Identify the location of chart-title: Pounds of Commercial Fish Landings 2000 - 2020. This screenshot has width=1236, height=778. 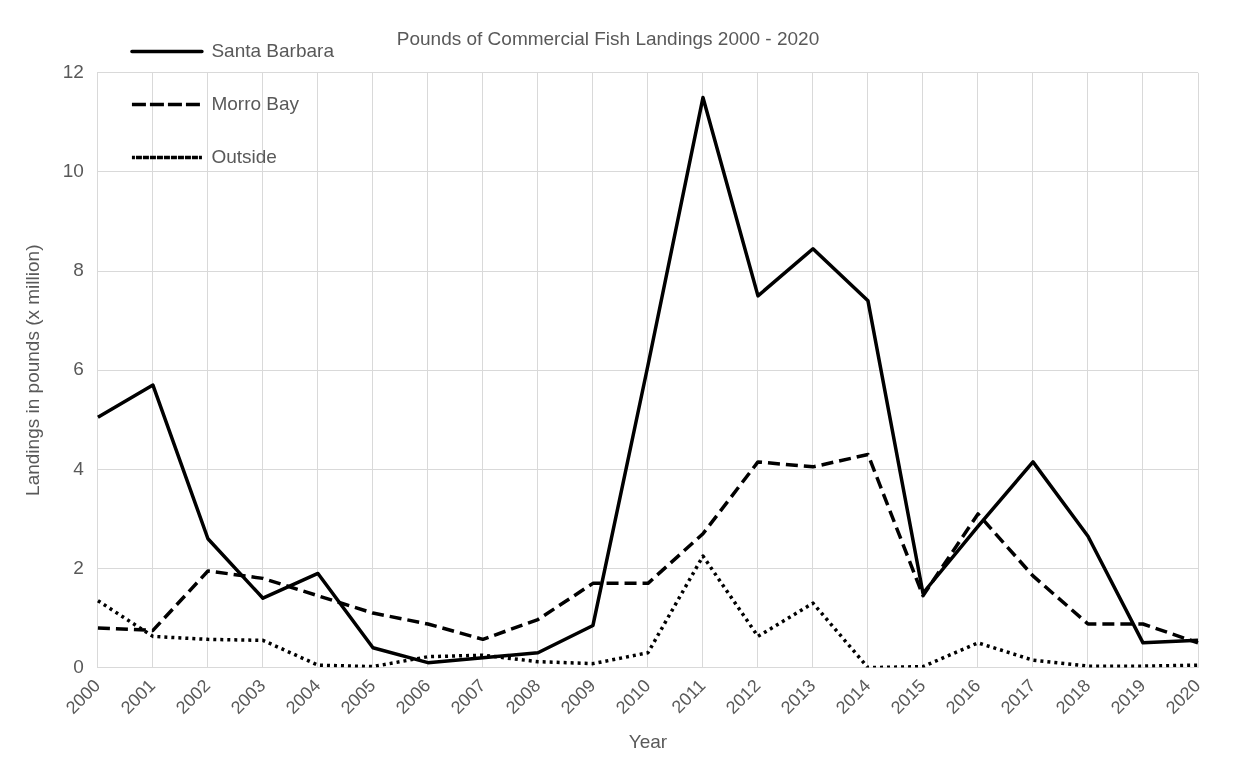
(608, 38).